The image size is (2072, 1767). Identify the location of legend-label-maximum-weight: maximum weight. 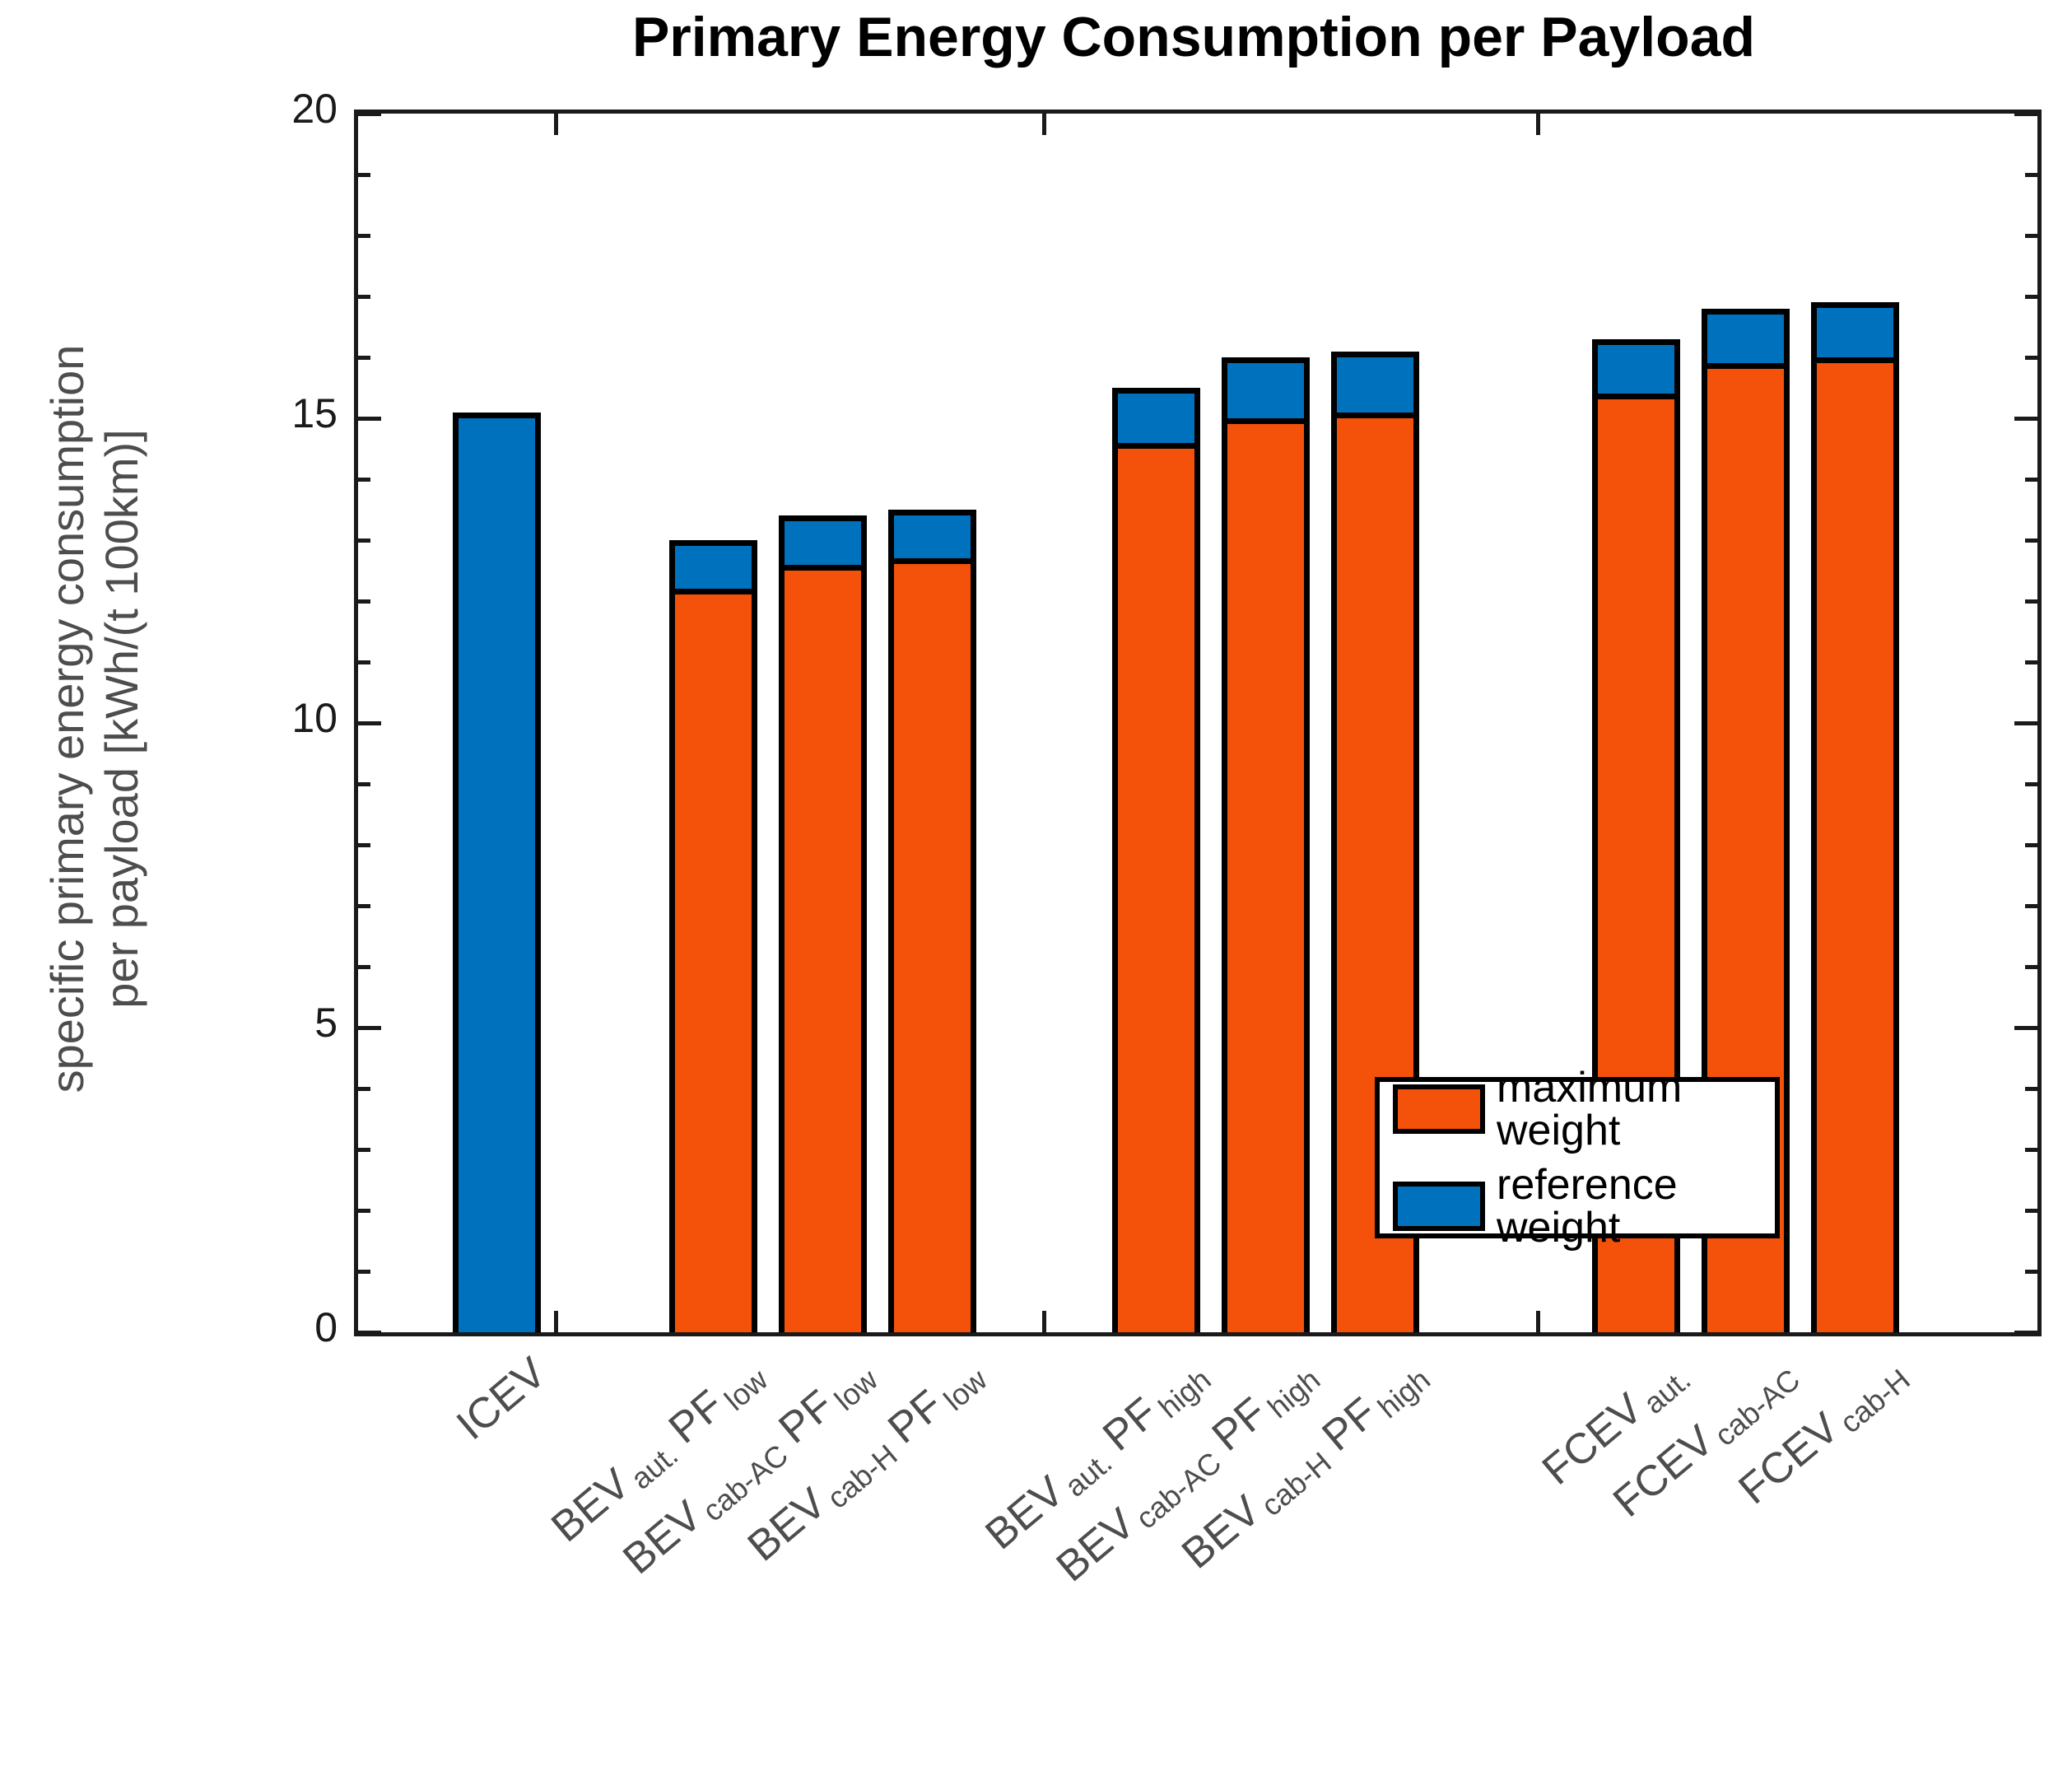
(1590, 1109).